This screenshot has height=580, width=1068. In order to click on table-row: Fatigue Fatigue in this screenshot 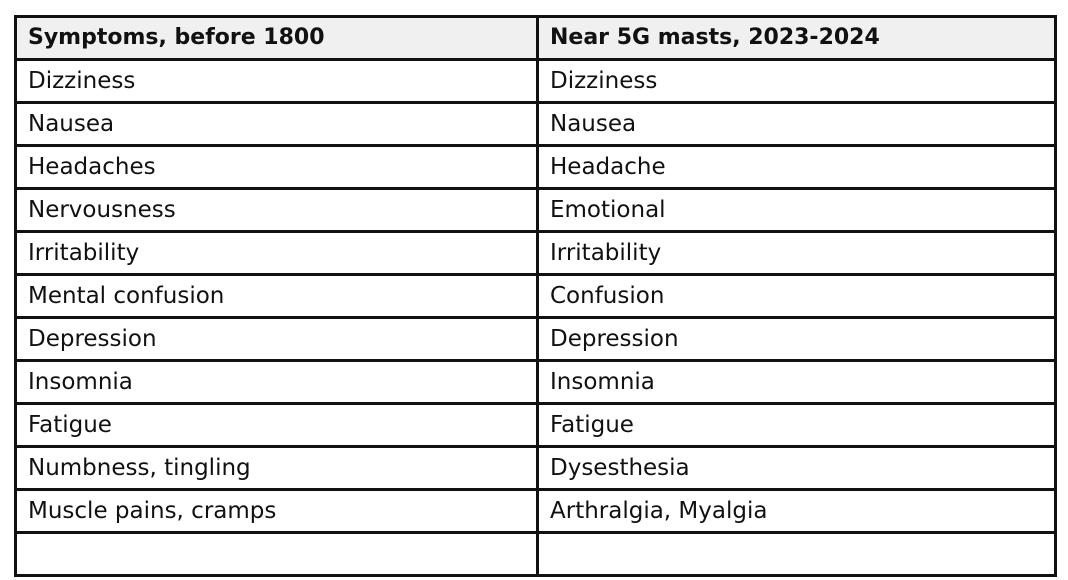, I will do `click(535, 425)`.